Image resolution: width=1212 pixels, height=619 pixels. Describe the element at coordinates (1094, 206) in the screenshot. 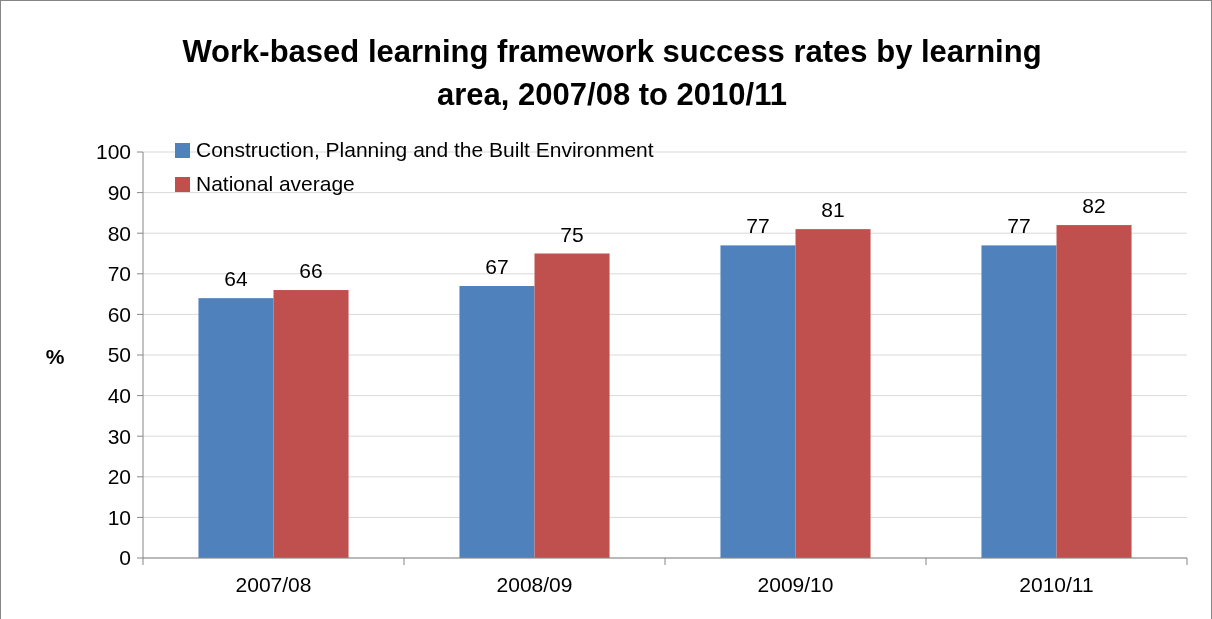

I see `data-label: 82` at that location.